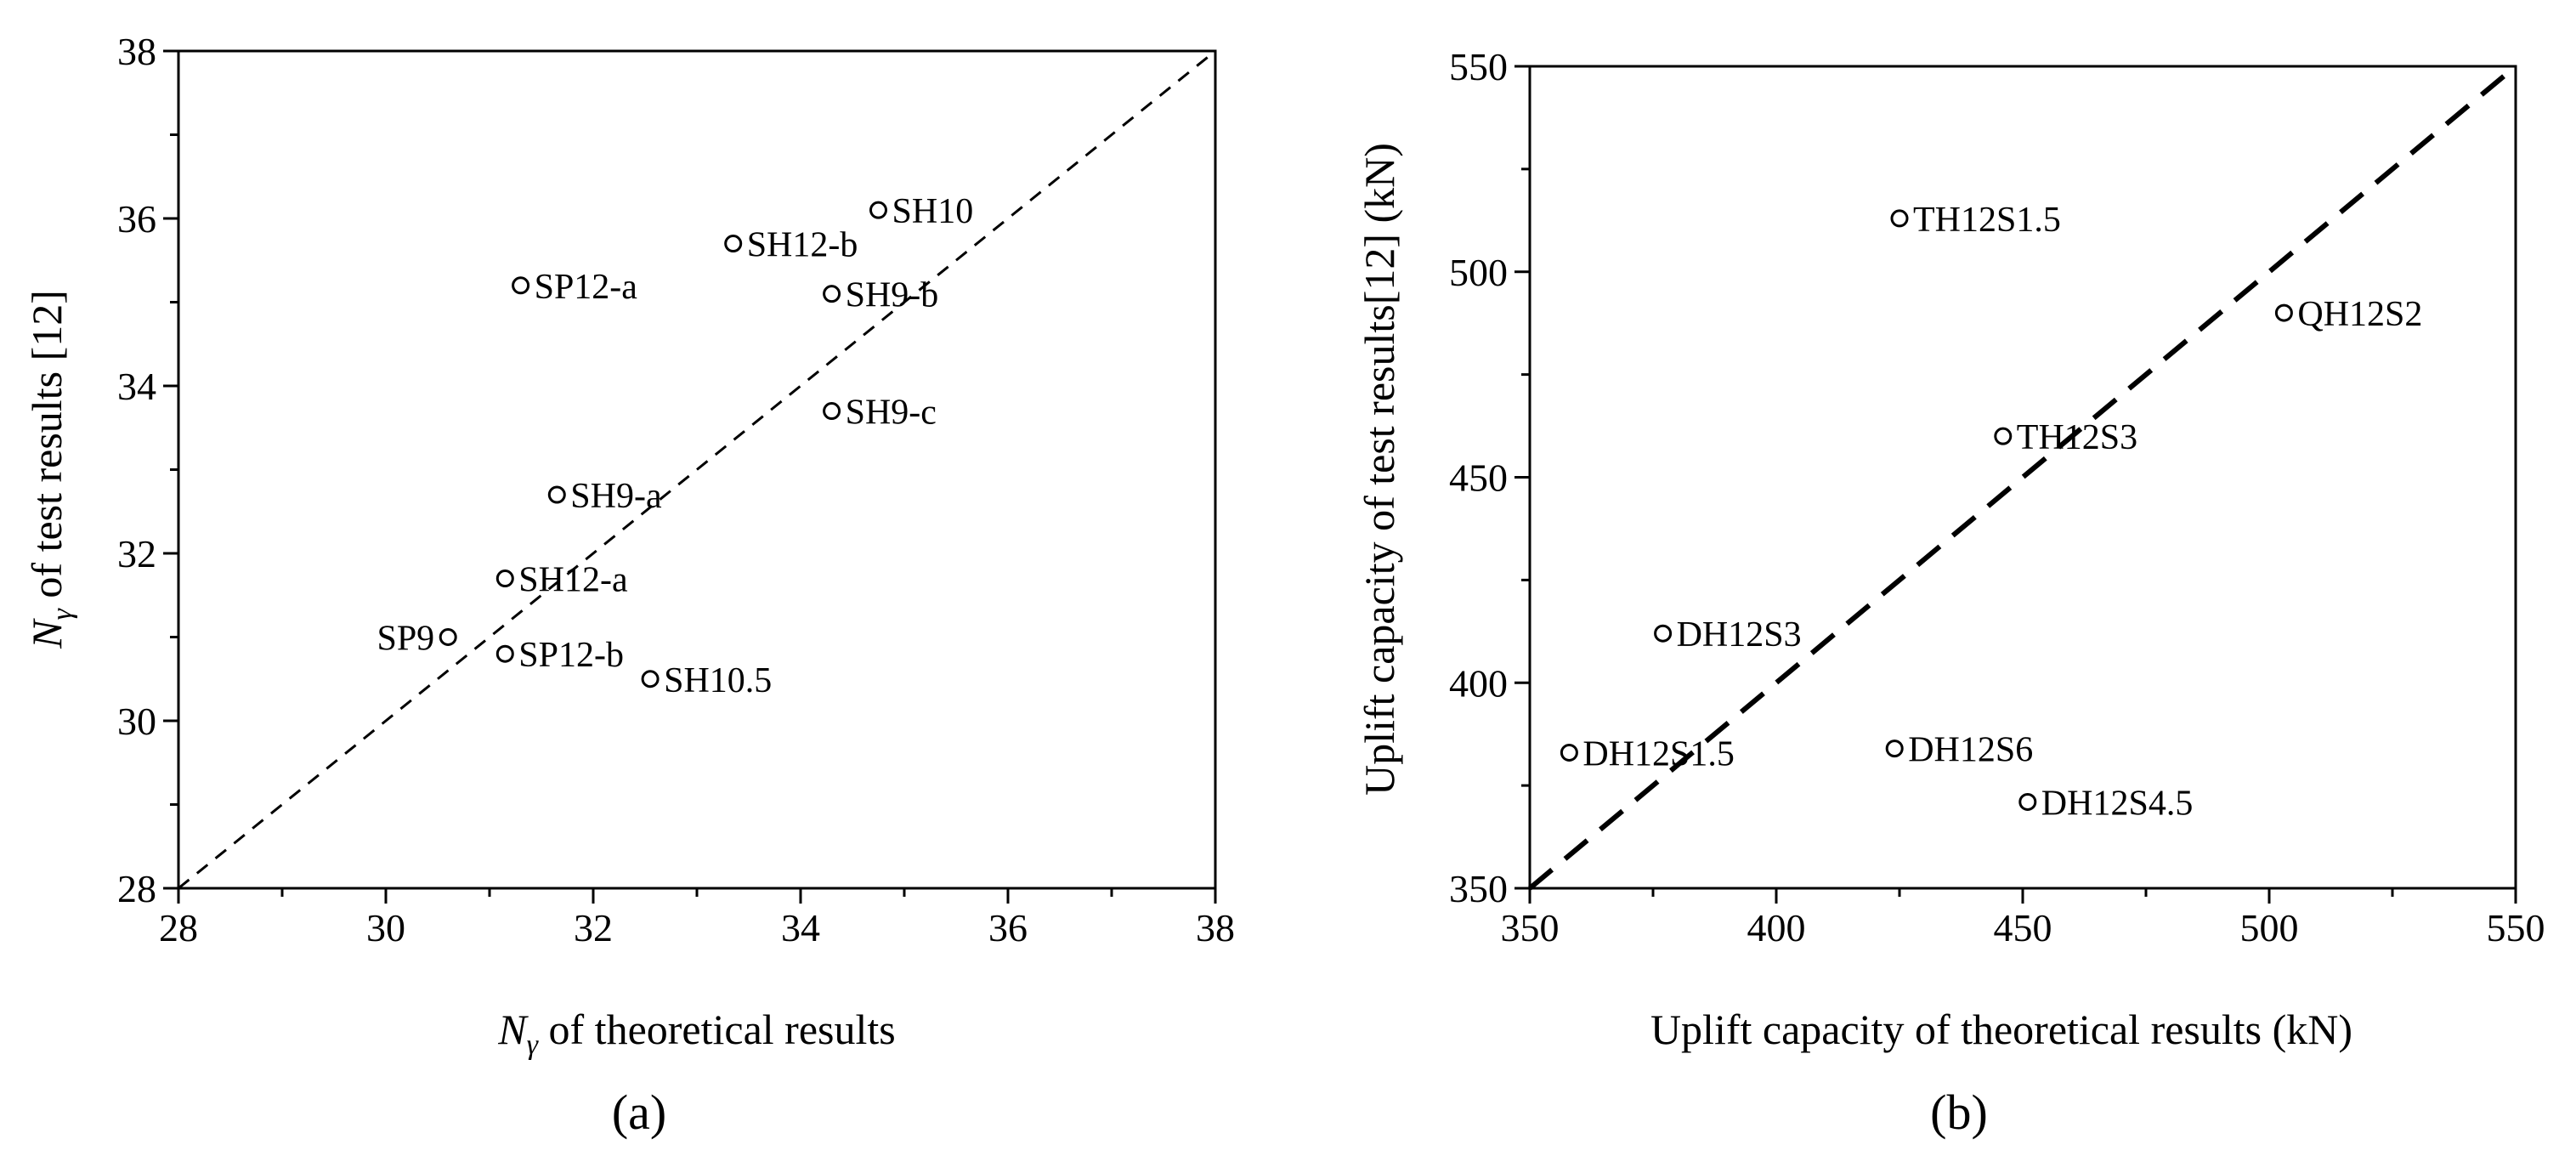  Describe the element at coordinates (573, 580) in the screenshot. I see `data-point-label: SH12-a` at that location.